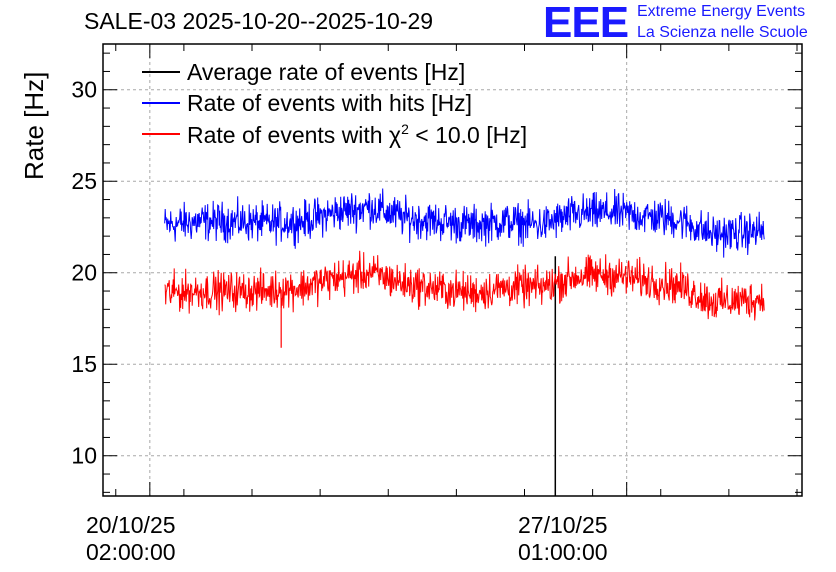 The width and height of the screenshot is (836, 572). I want to click on logo-line-1: Extreme Energy Events, so click(721, 11).